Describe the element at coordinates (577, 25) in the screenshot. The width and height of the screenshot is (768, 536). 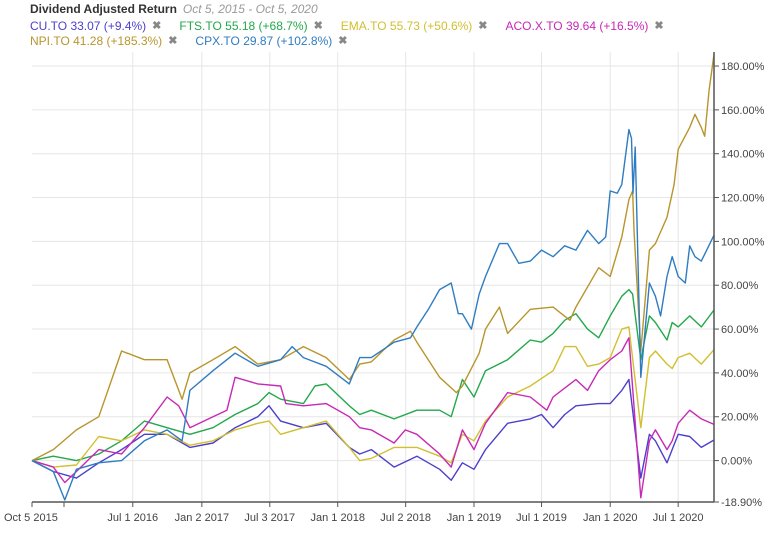
I see `legend-label: ACO.X.TO 39.64 (+16.5%)` at that location.